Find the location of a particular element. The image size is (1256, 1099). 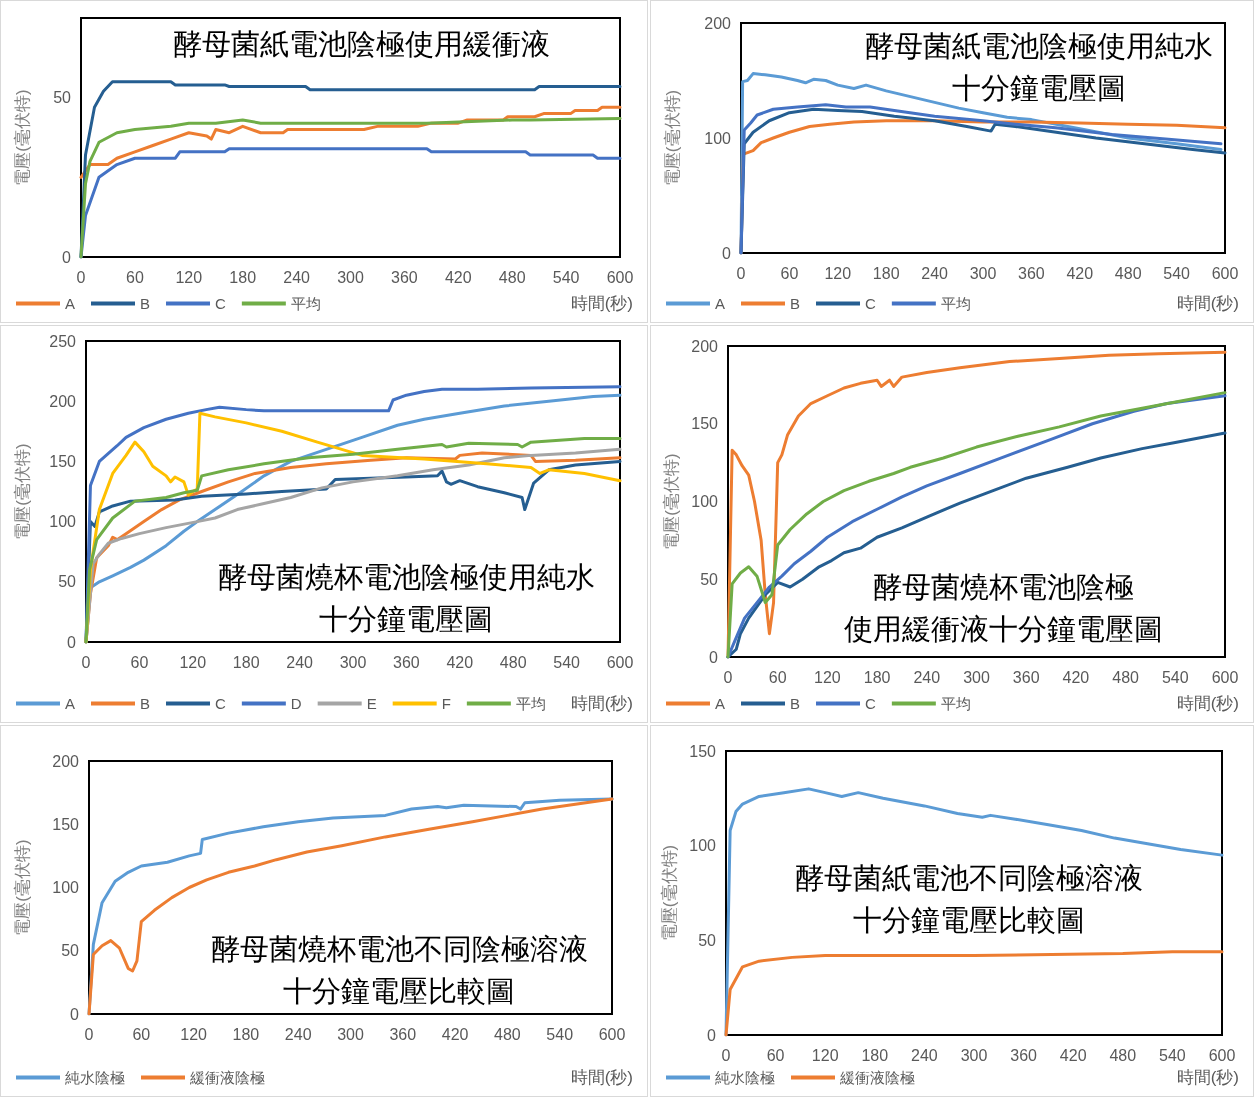

text: 酵母菌燒杯電池陰極使用純水十分鐘電壓圖 is located at coordinates (406, 598).